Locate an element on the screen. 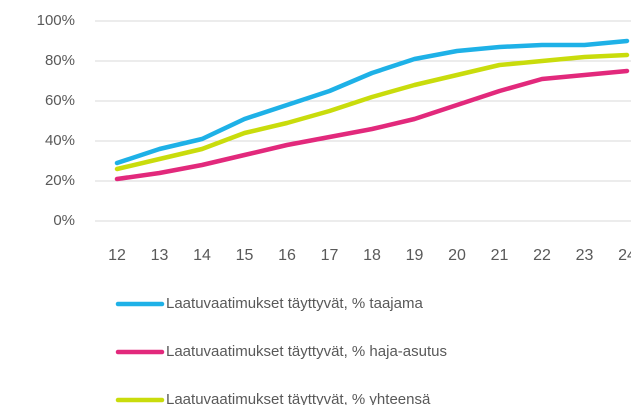 This screenshot has height=405, width=631. x-tick-label: 21 is located at coordinates (500, 255).